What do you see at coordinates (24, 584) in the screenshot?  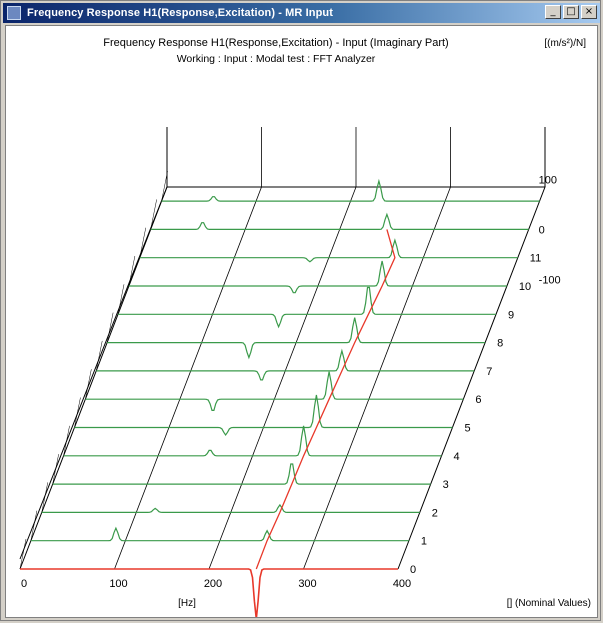 I see `x-tick-label: 0` at bounding box center [24, 584].